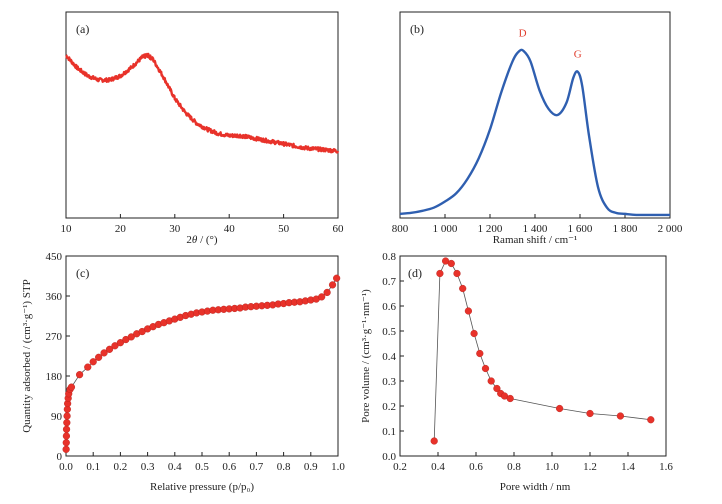 This screenshot has width=722, height=504. What do you see at coordinates (533, 356) in the screenshot?
I see `panel-d-frame` at bounding box center [533, 356].